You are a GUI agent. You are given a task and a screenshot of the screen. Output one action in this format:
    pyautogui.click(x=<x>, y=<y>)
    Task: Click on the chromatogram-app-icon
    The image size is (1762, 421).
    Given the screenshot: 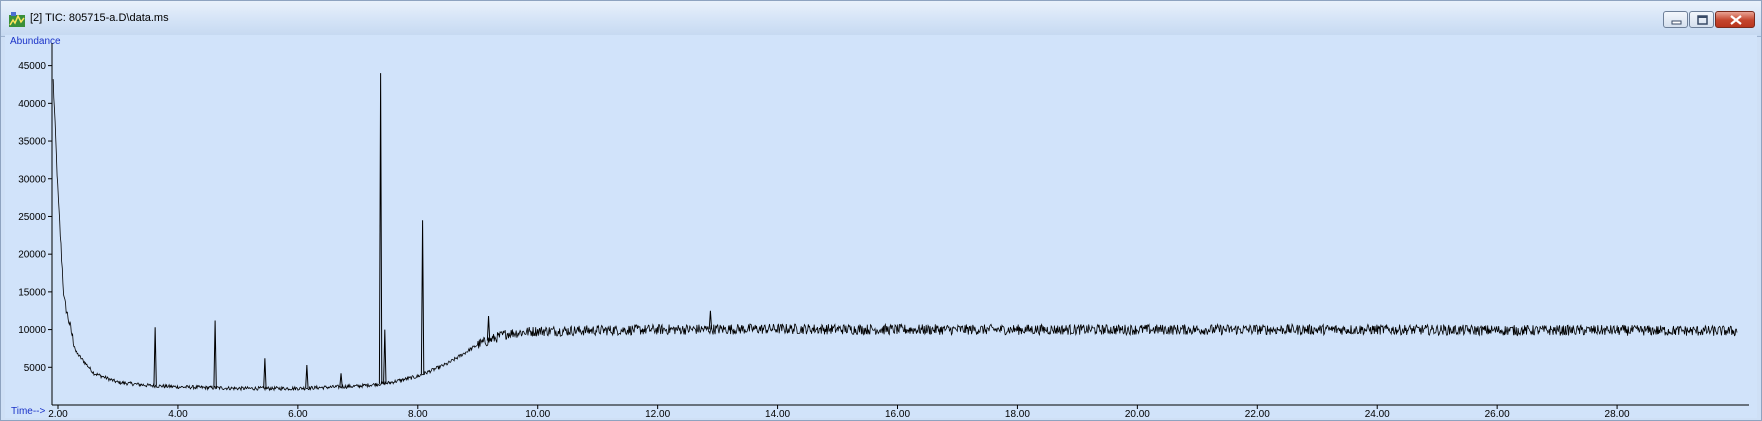 What is the action you would take?
    pyautogui.click(x=17, y=19)
    